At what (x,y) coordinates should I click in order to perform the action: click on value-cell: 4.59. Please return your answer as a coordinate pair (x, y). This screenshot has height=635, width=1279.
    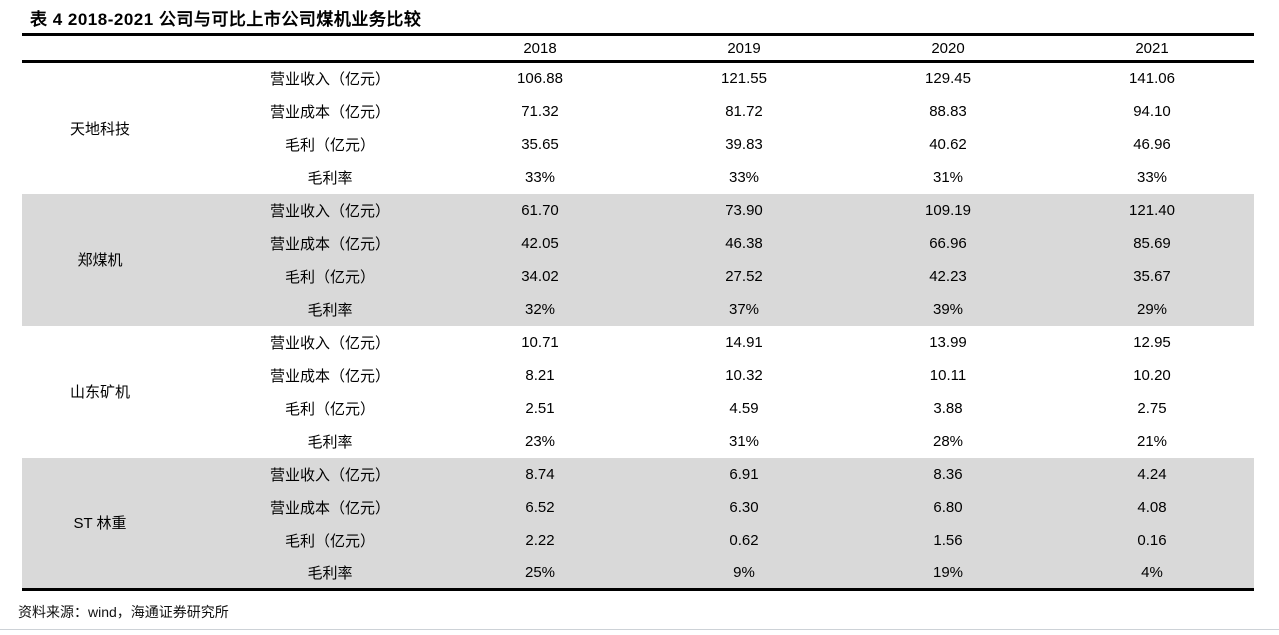
    Looking at the image, I should click on (744, 408).